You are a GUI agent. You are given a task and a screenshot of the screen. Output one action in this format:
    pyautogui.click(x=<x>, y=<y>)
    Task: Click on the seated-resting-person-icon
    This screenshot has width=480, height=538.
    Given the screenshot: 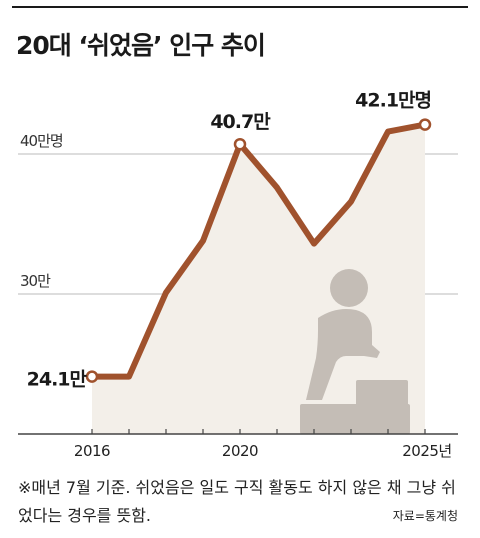 What is the action you would take?
    pyautogui.click(x=355, y=351)
    